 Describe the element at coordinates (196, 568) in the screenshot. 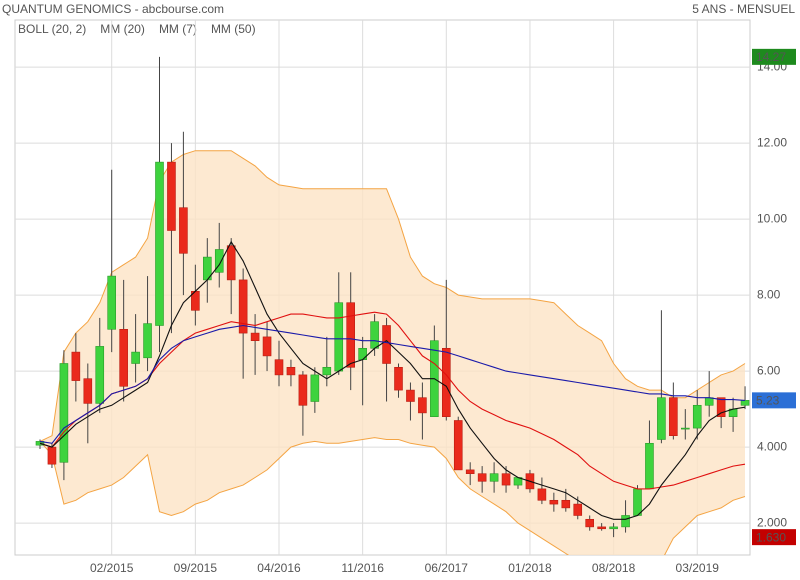

I see `x-tick-label: 09/2015` at that location.